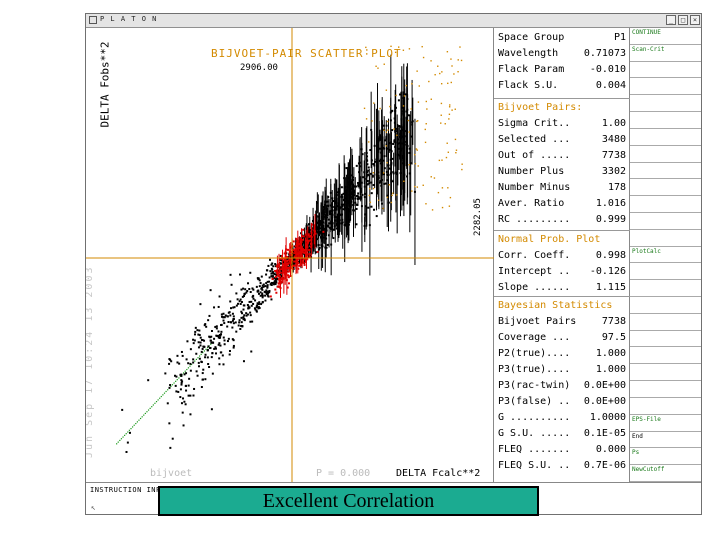 Image resolution: width=720 pixels, height=540 pixels. I want to click on sidebar-command-13: PlotCalc, so click(665, 255).